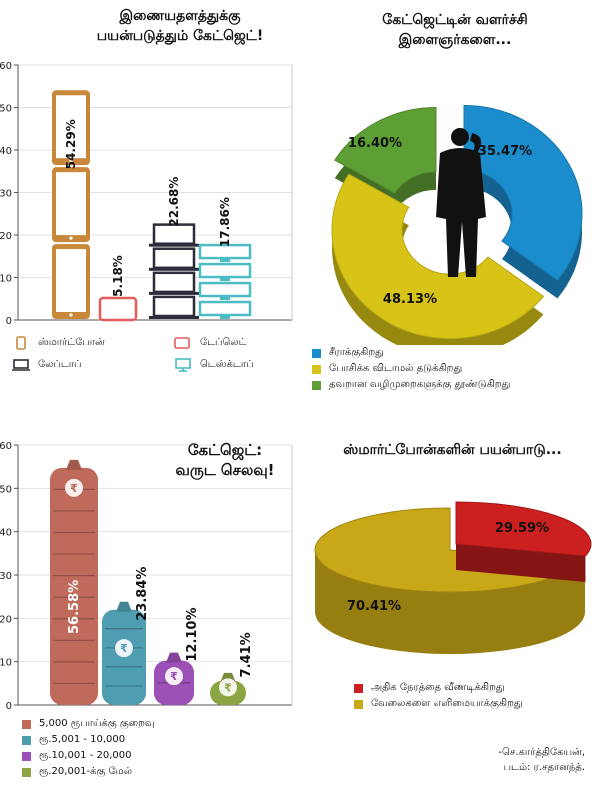  I want to click on credit: -செ.கார்த்திகேயன், படம்: ர.சதானந்த்., so click(482, 760).